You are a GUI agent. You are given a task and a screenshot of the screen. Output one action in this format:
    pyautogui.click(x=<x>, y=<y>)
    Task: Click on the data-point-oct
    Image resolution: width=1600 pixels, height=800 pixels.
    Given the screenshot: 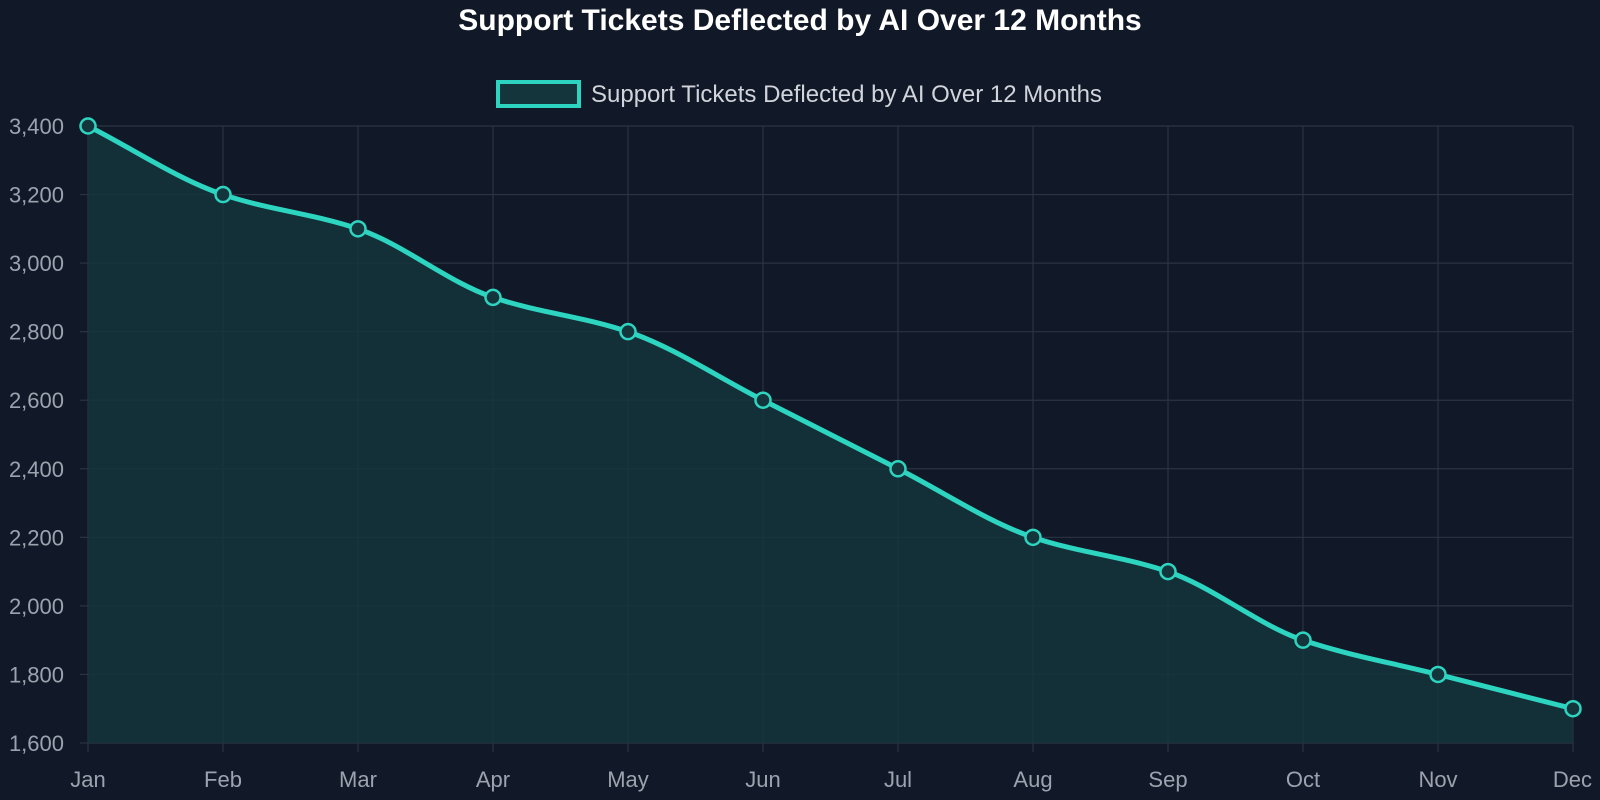 What is the action you would take?
    pyautogui.click(x=1303, y=640)
    